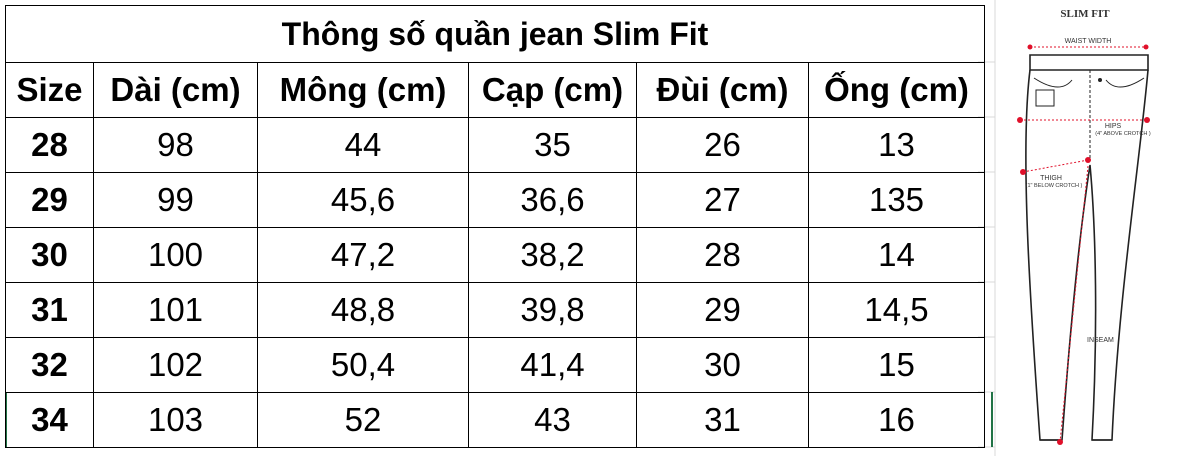 Image resolution: width=1183 pixels, height=456 pixels. Describe the element at coordinates (363, 255) in the screenshot. I see `value-cell: 47,2` at that location.